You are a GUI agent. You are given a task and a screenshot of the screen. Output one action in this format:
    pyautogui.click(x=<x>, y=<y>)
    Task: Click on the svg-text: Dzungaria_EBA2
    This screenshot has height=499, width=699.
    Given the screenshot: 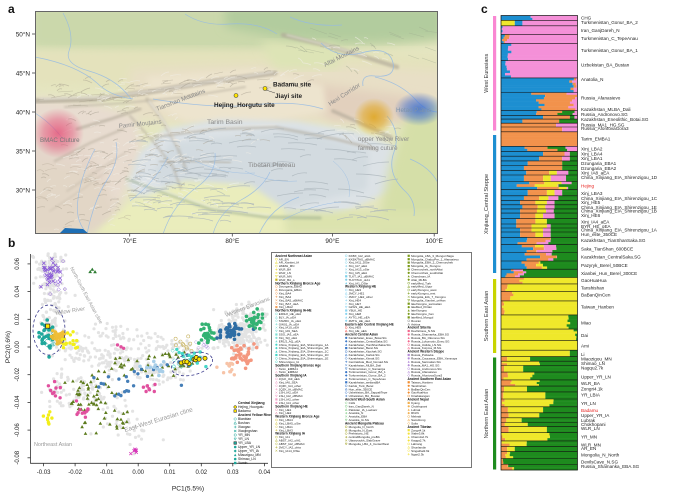 What is the action you would take?
    pyautogui.click(x=599, y=168)
    